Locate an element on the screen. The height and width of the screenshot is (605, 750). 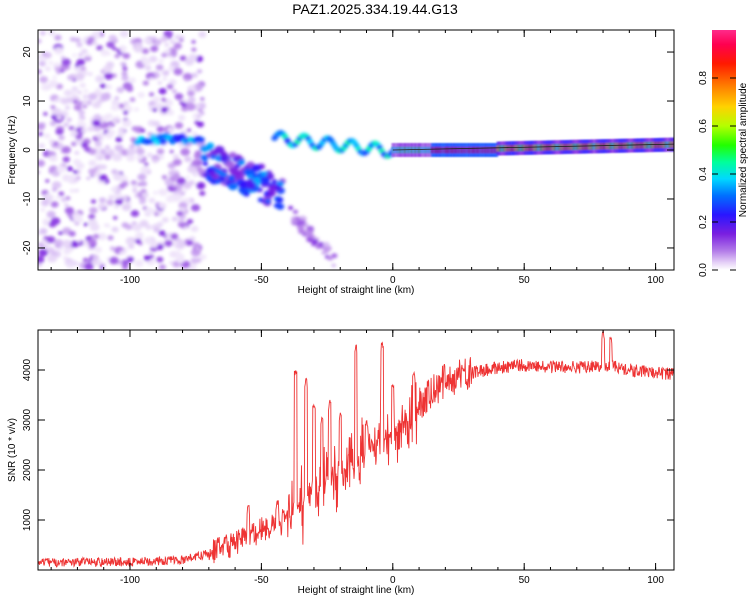
y-tick-label: 1000 is located at coordinates (27, 519).